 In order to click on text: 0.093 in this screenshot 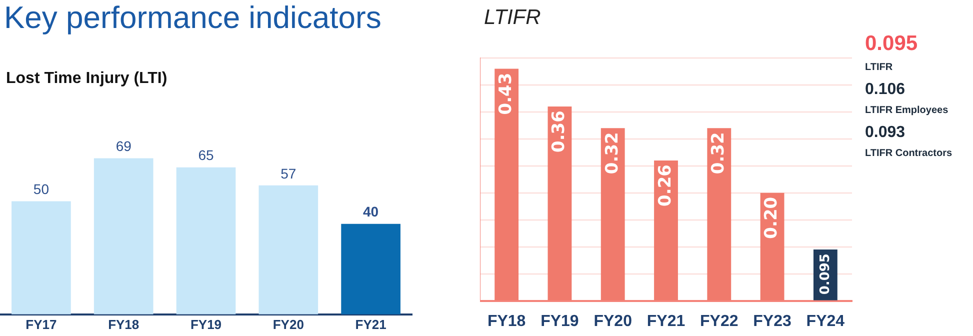, I will do `click(885, 133)`.